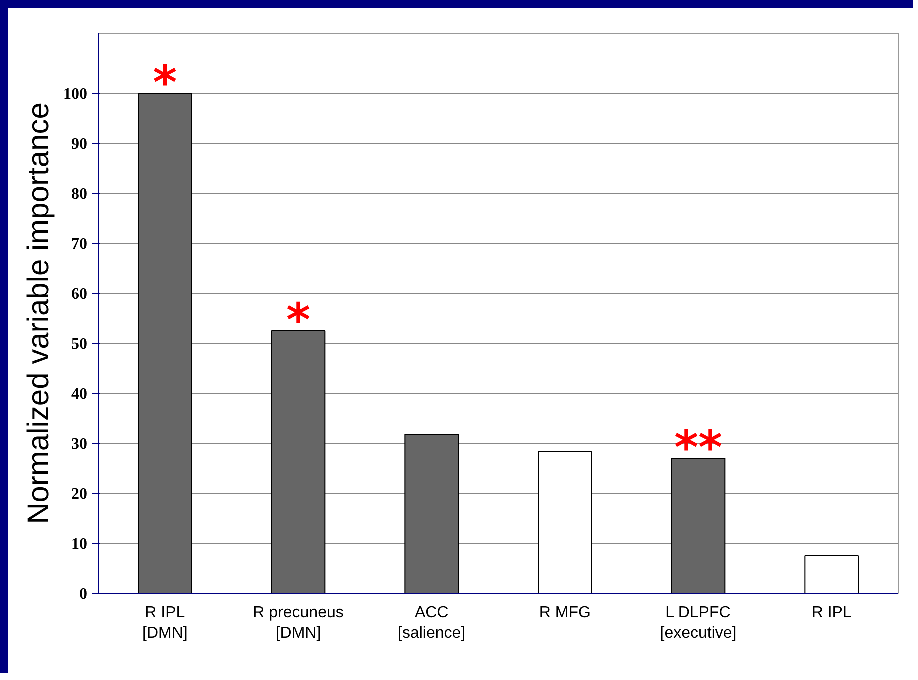 The height and width of the screenshot is (680, 918). I want to click on x-tick-label: R IPL, so click(832, 613).